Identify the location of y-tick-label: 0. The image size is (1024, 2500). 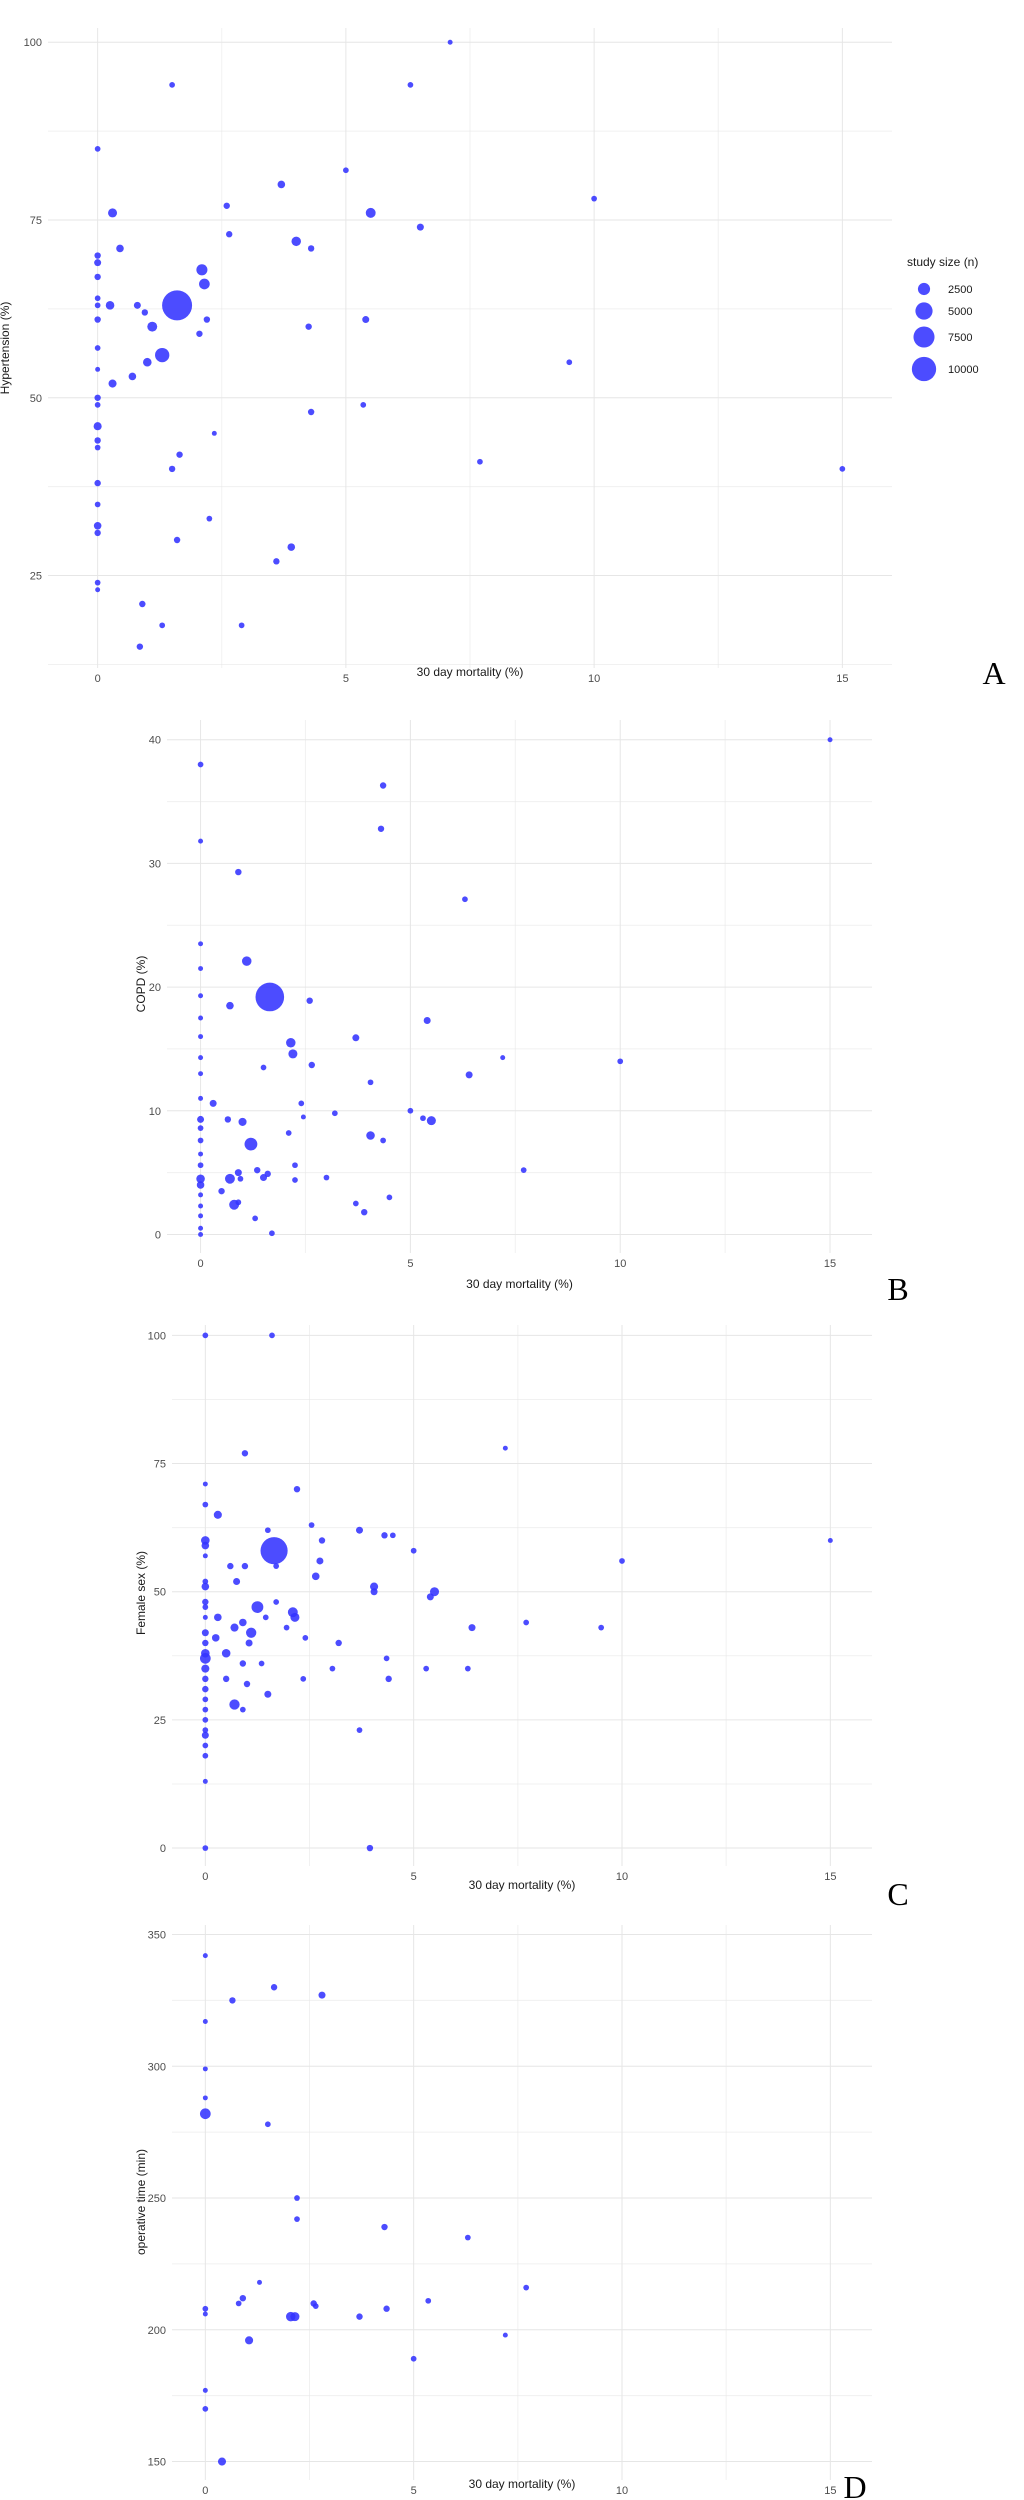
(158, 1235).